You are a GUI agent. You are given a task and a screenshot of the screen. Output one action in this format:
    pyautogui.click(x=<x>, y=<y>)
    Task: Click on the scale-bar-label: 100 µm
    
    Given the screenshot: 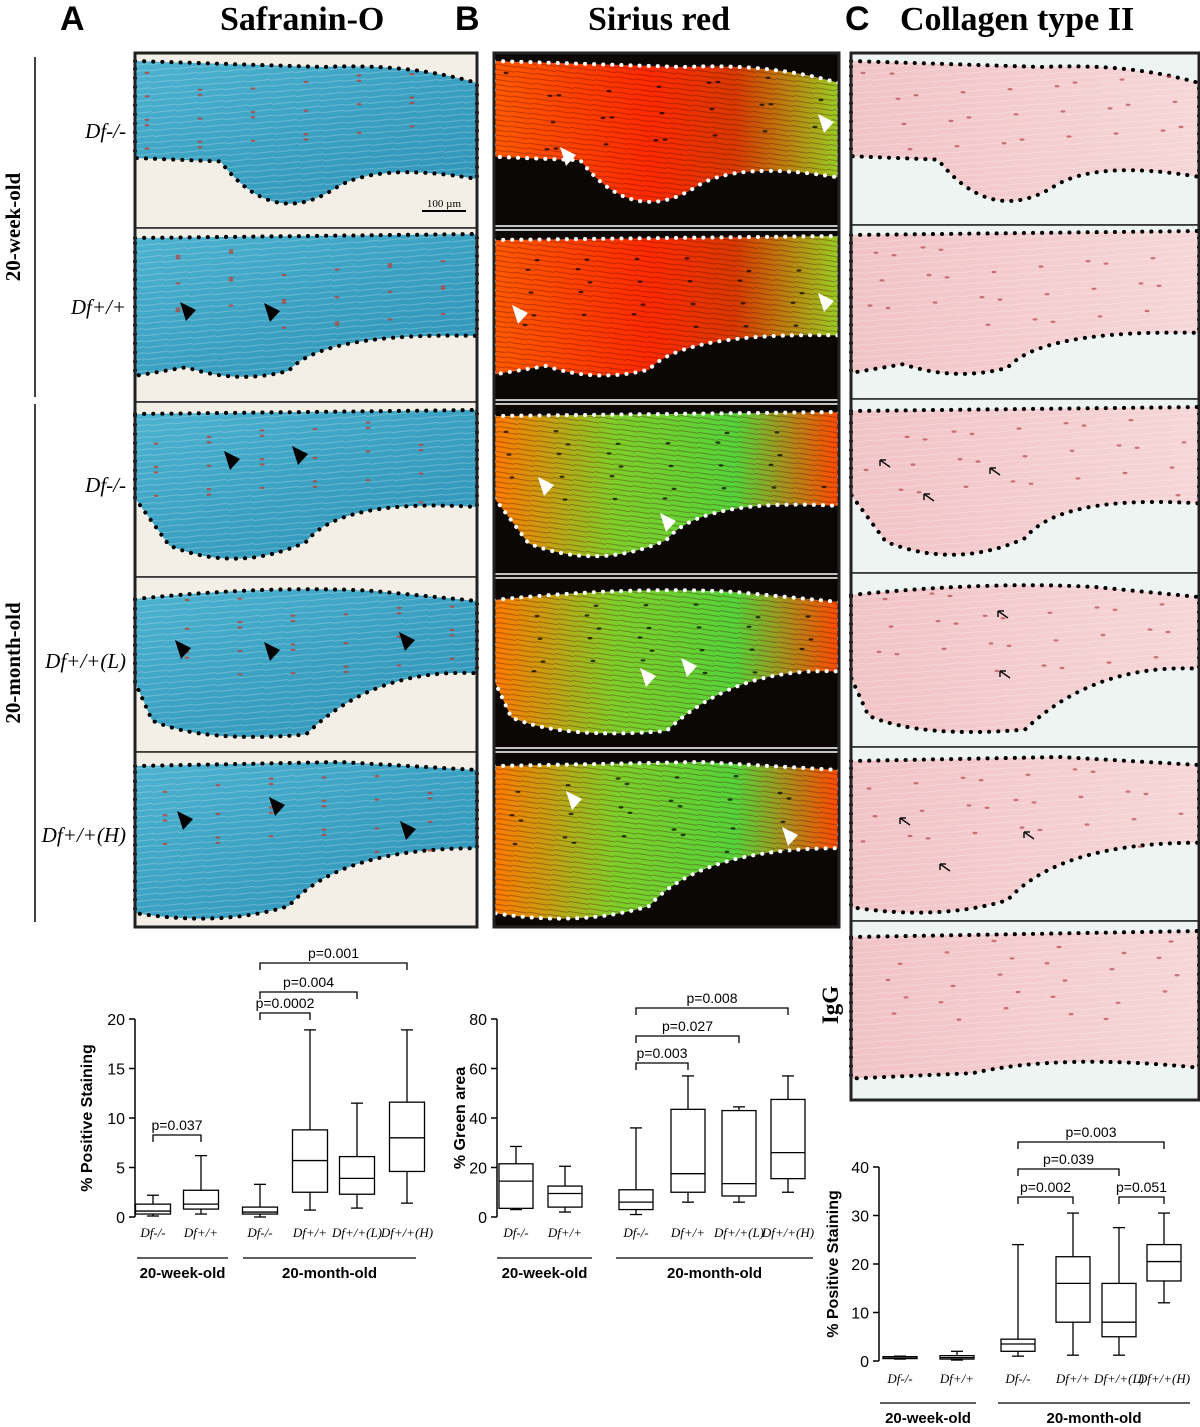 What is the action you would take?
    pyautogui.click(x=444, y=204)
    